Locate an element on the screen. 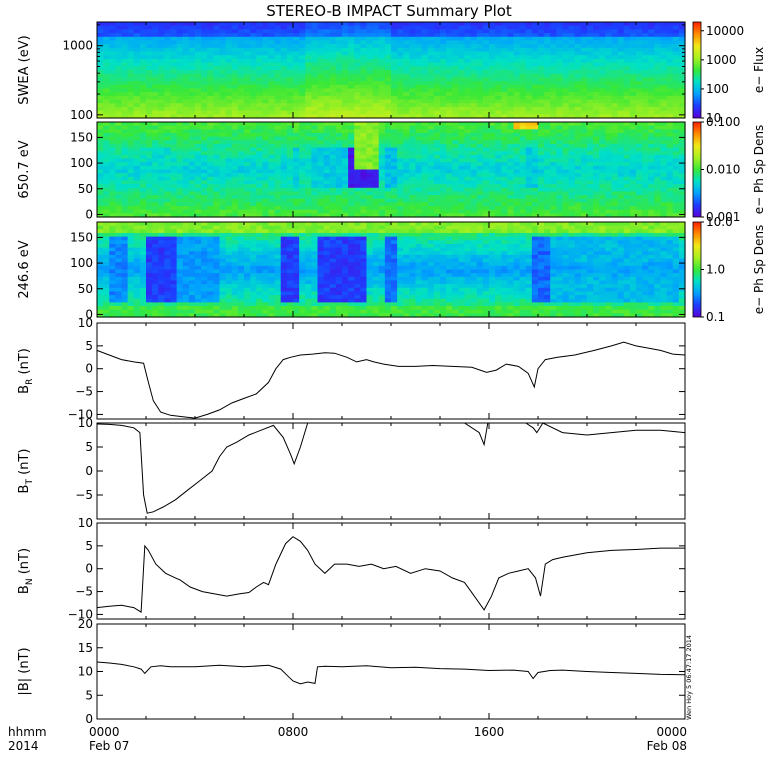  pad246-colorbar is located at coordinates (697, 269).